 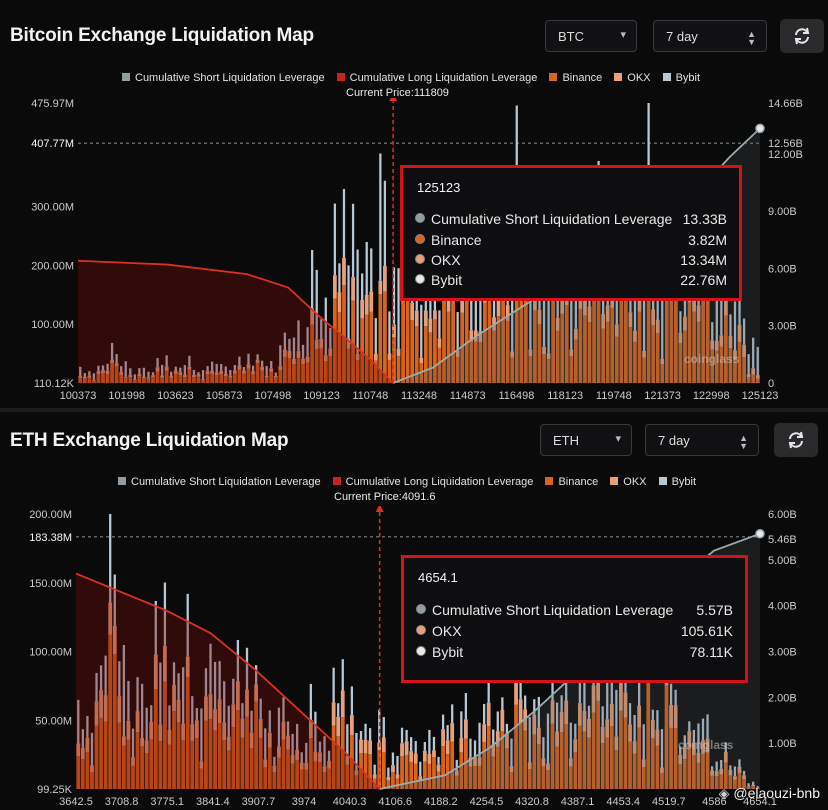 What do you see at coordinates (662, 396) in the screenshot?
I see `x-tick-label: 121373` at bounding box center [662, 396].